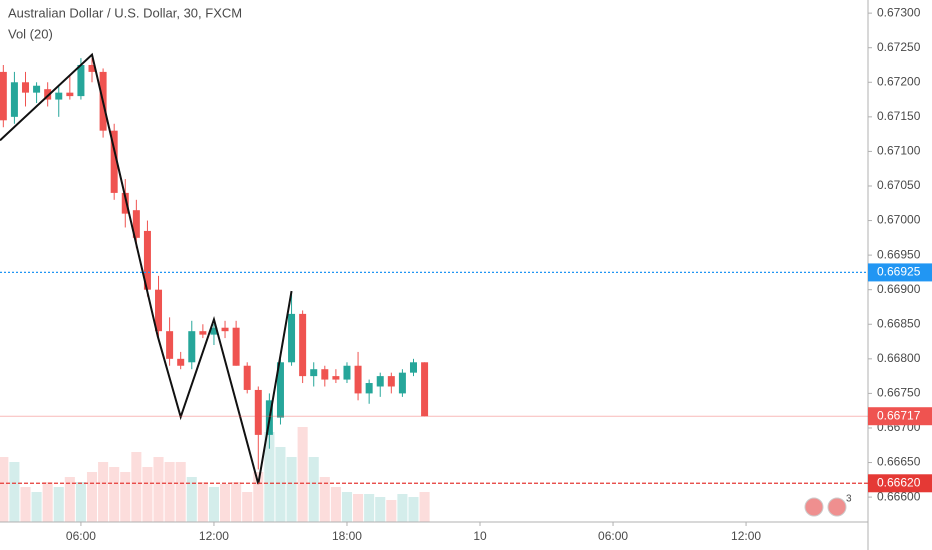 This screenshot has width=932, height=550. What do you see at coordinates (849, 499) in the screenshot?
I see `event-count: 3` at bounding box center [849, 499].